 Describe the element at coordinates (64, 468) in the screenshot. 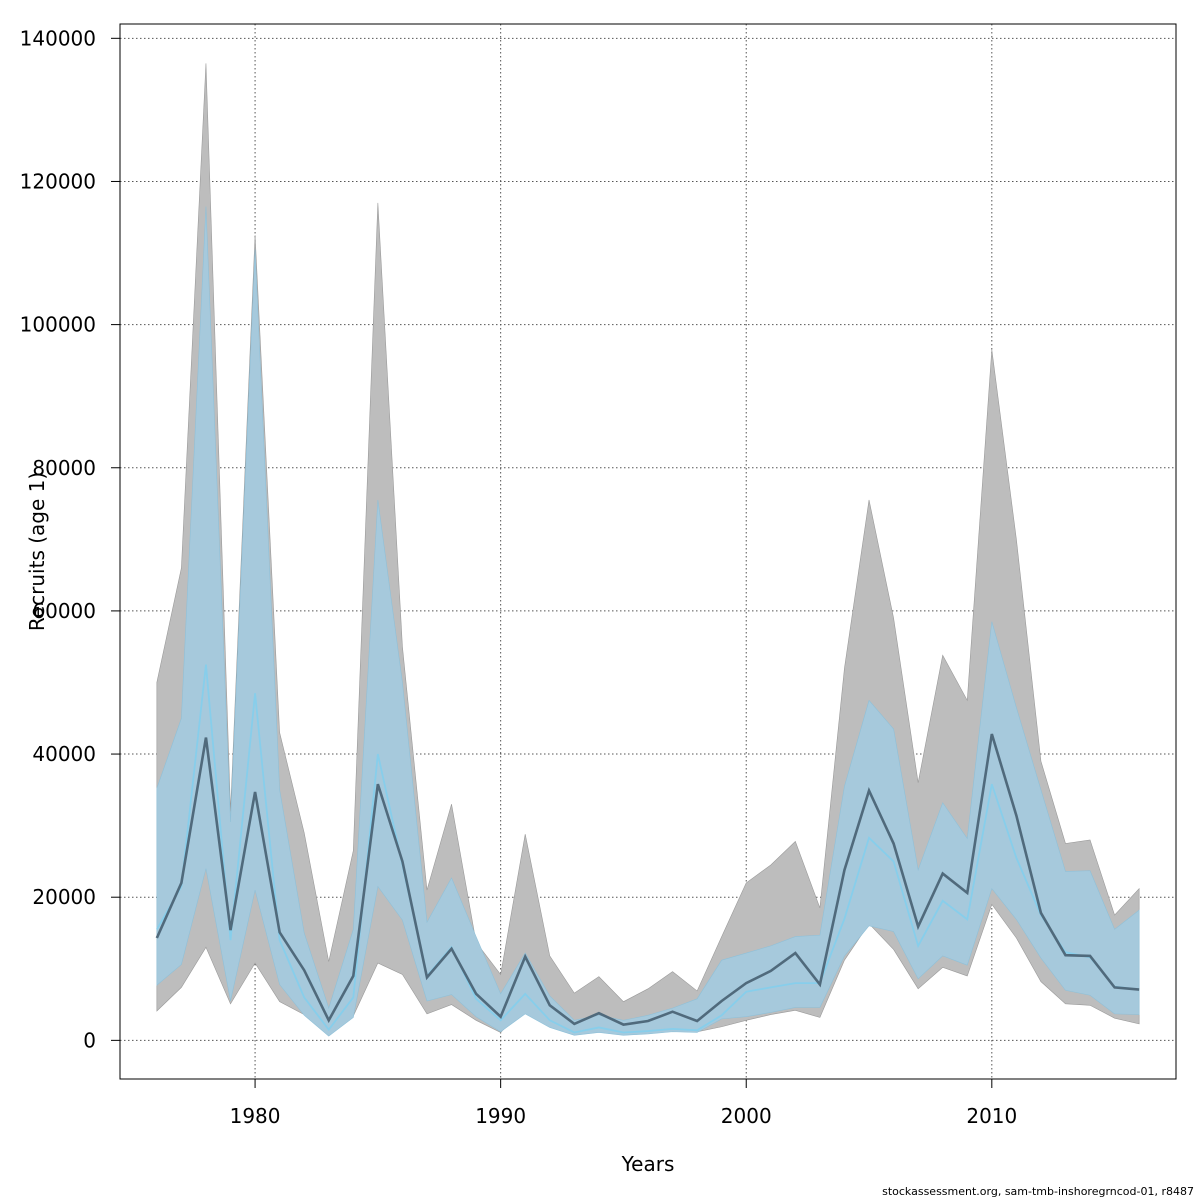

I see `y-tick-label-80000: 80000` at that location.